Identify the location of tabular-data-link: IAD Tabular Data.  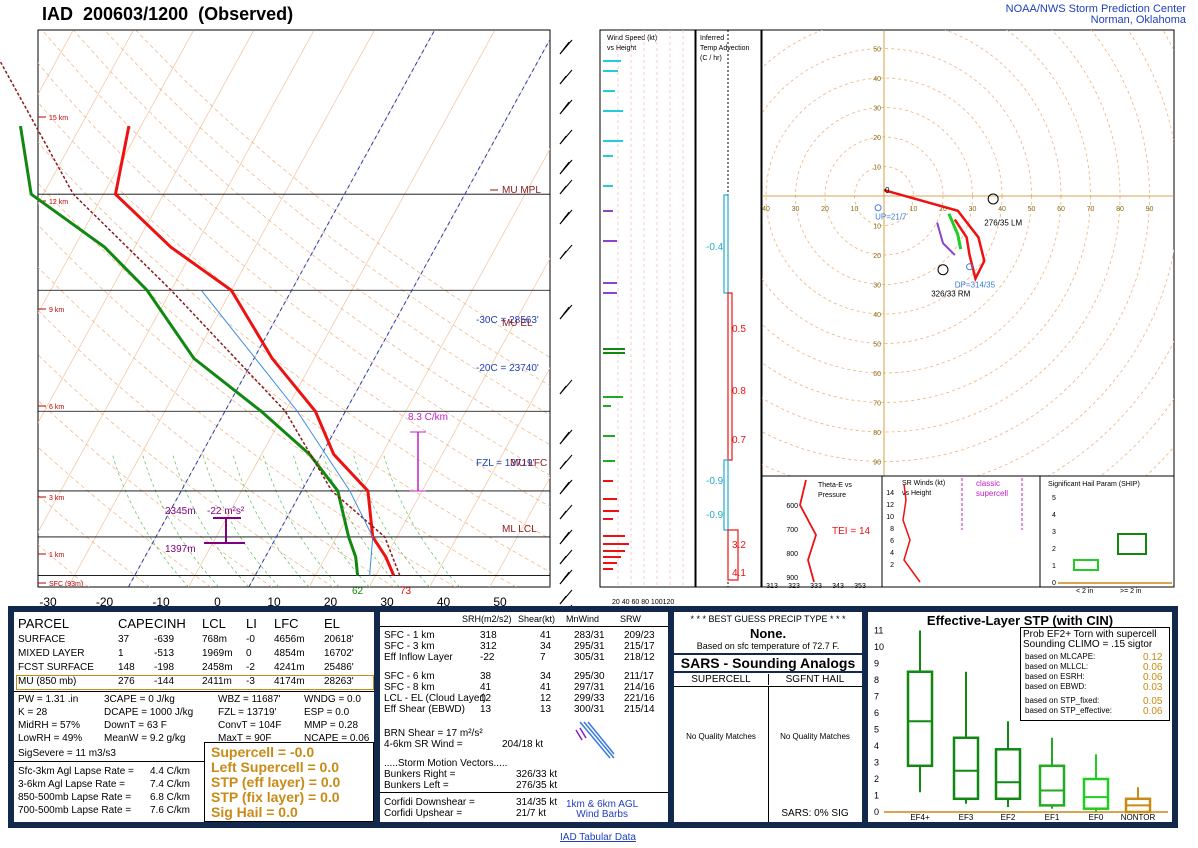
(598, 837).